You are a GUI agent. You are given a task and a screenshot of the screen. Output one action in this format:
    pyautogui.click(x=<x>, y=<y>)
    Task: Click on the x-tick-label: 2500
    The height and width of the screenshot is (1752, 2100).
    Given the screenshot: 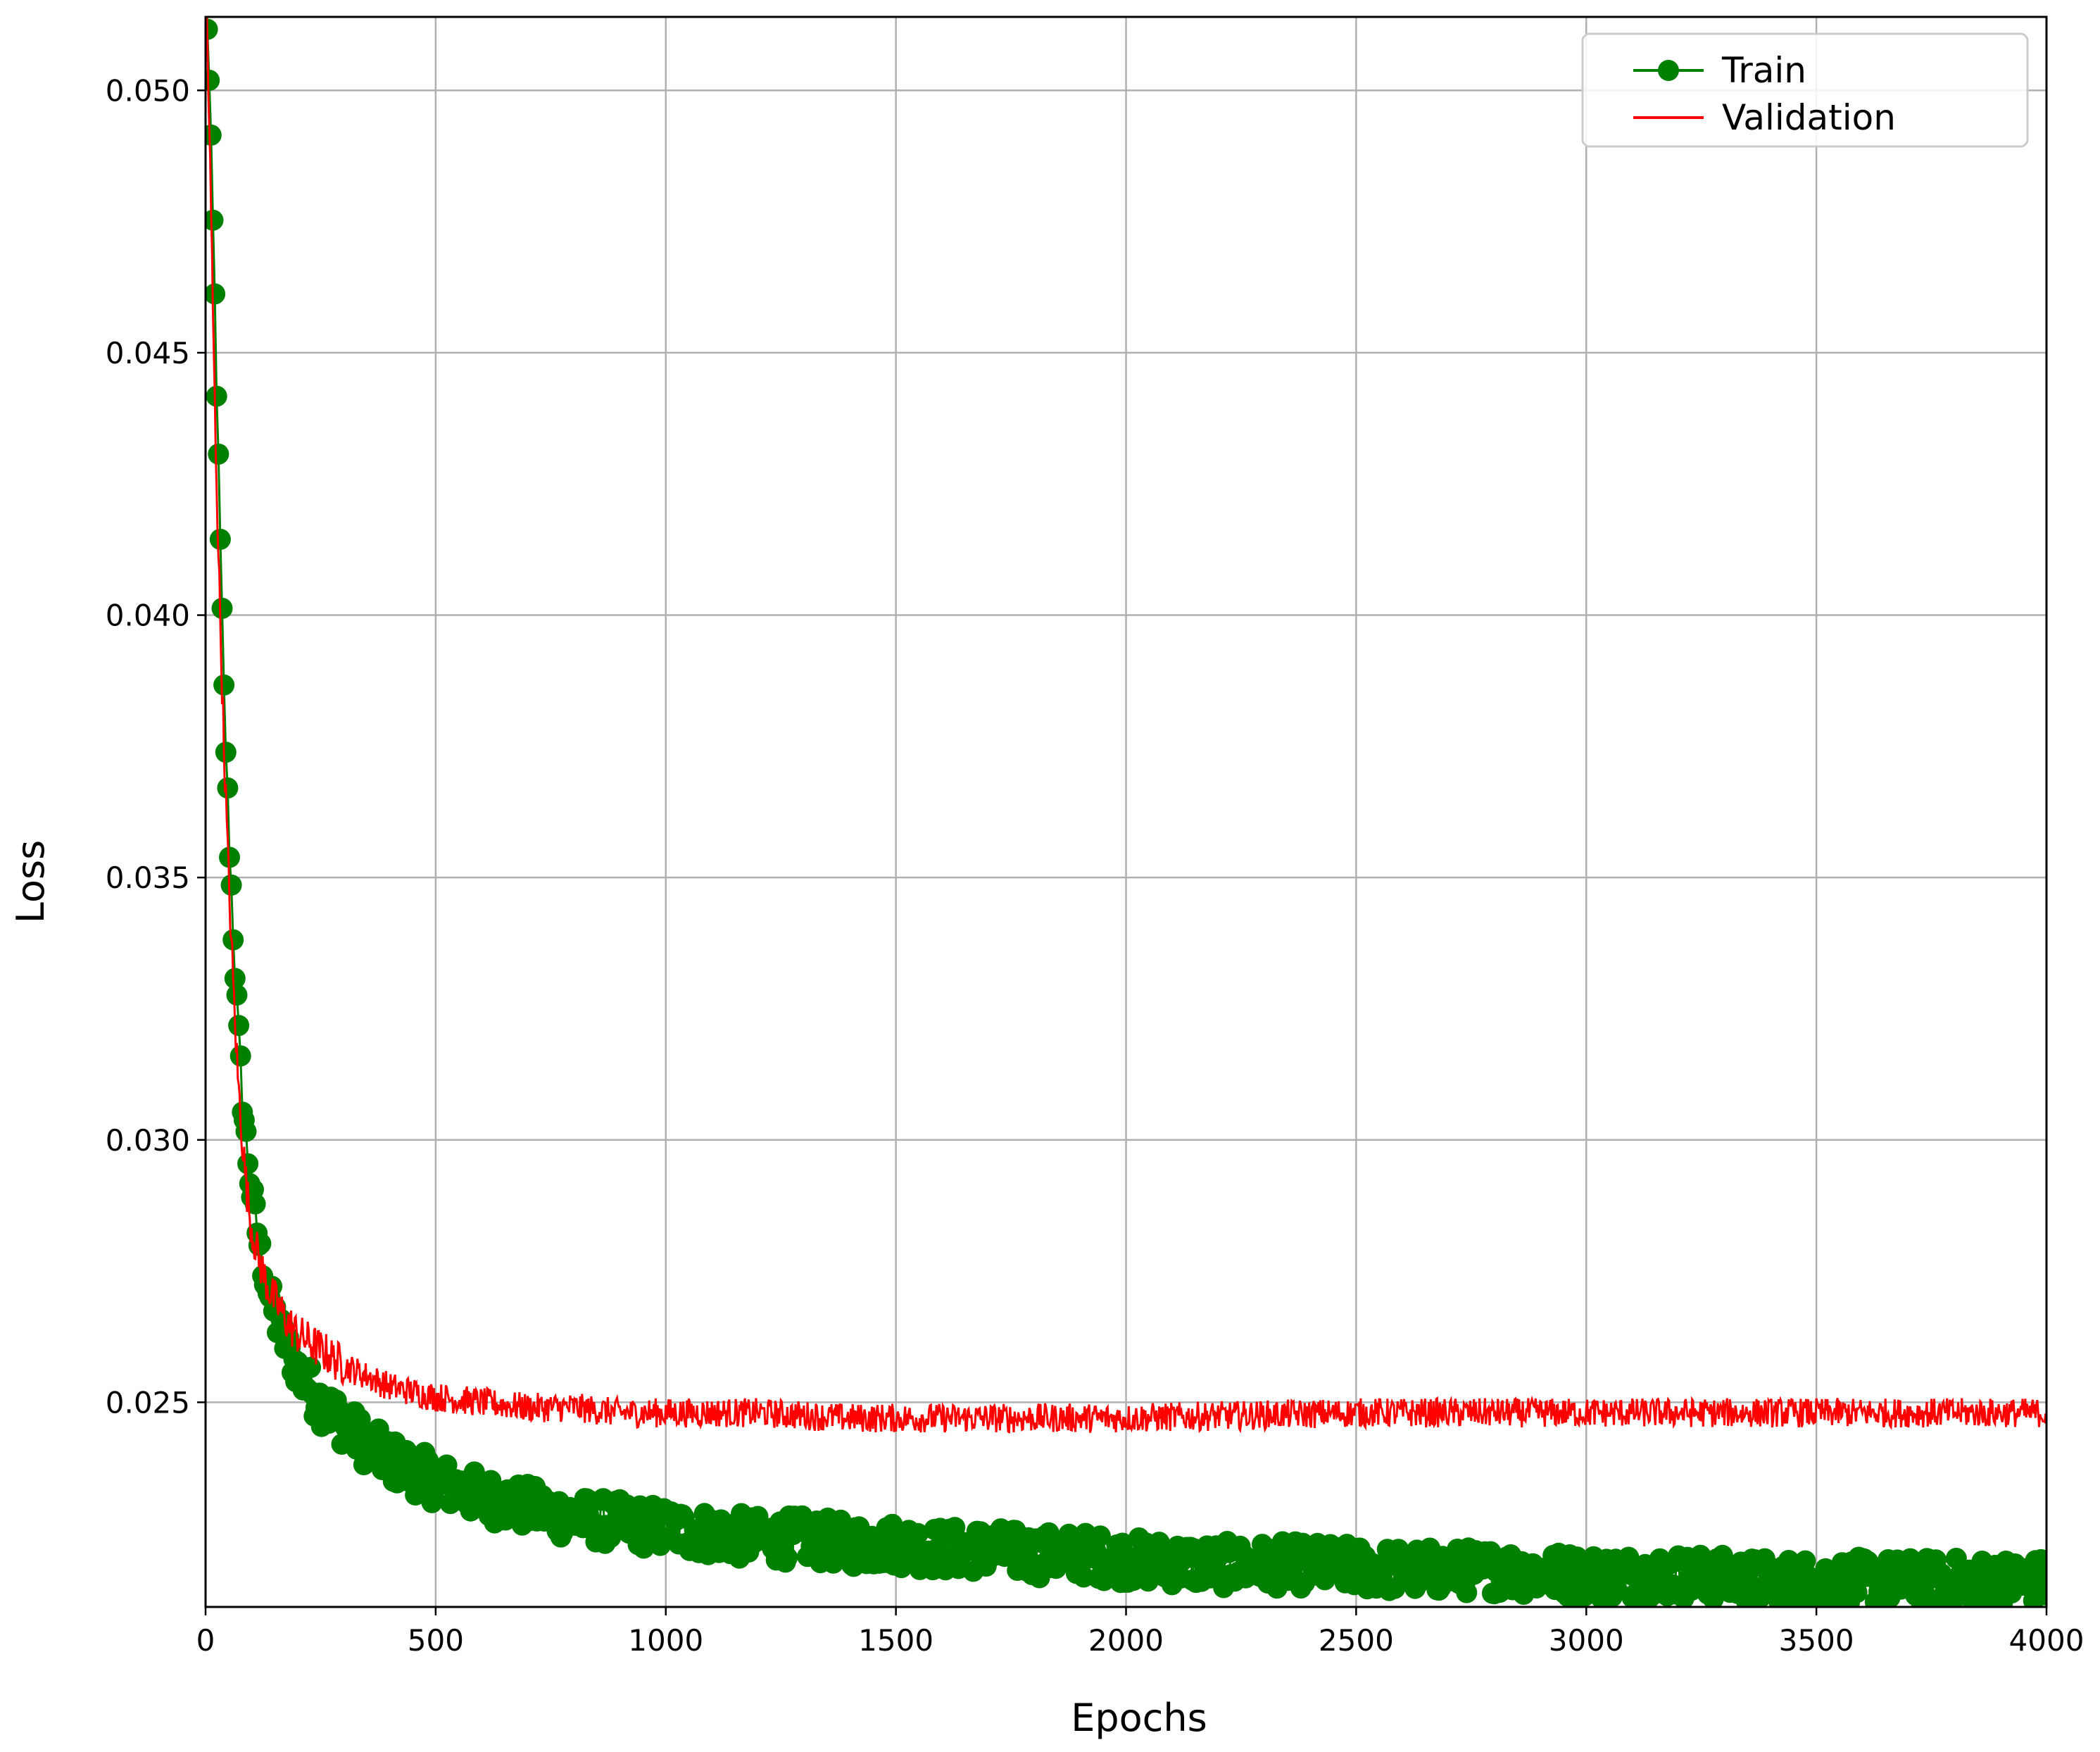 What is the action you would take?
    pyautogui.click(x=1356, y=1640)
    